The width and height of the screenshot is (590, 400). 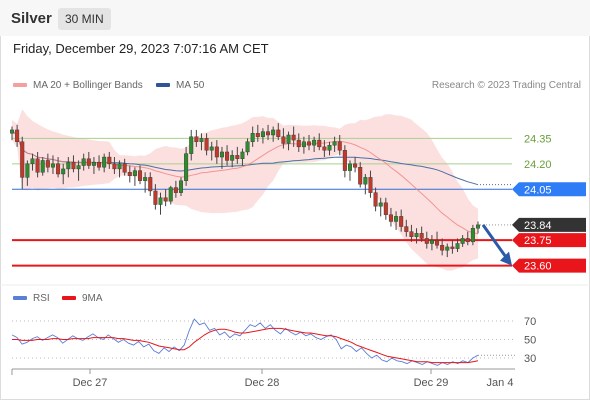 I want to click on timeframe-button: 30 MIN, so click(x=84, y=19).